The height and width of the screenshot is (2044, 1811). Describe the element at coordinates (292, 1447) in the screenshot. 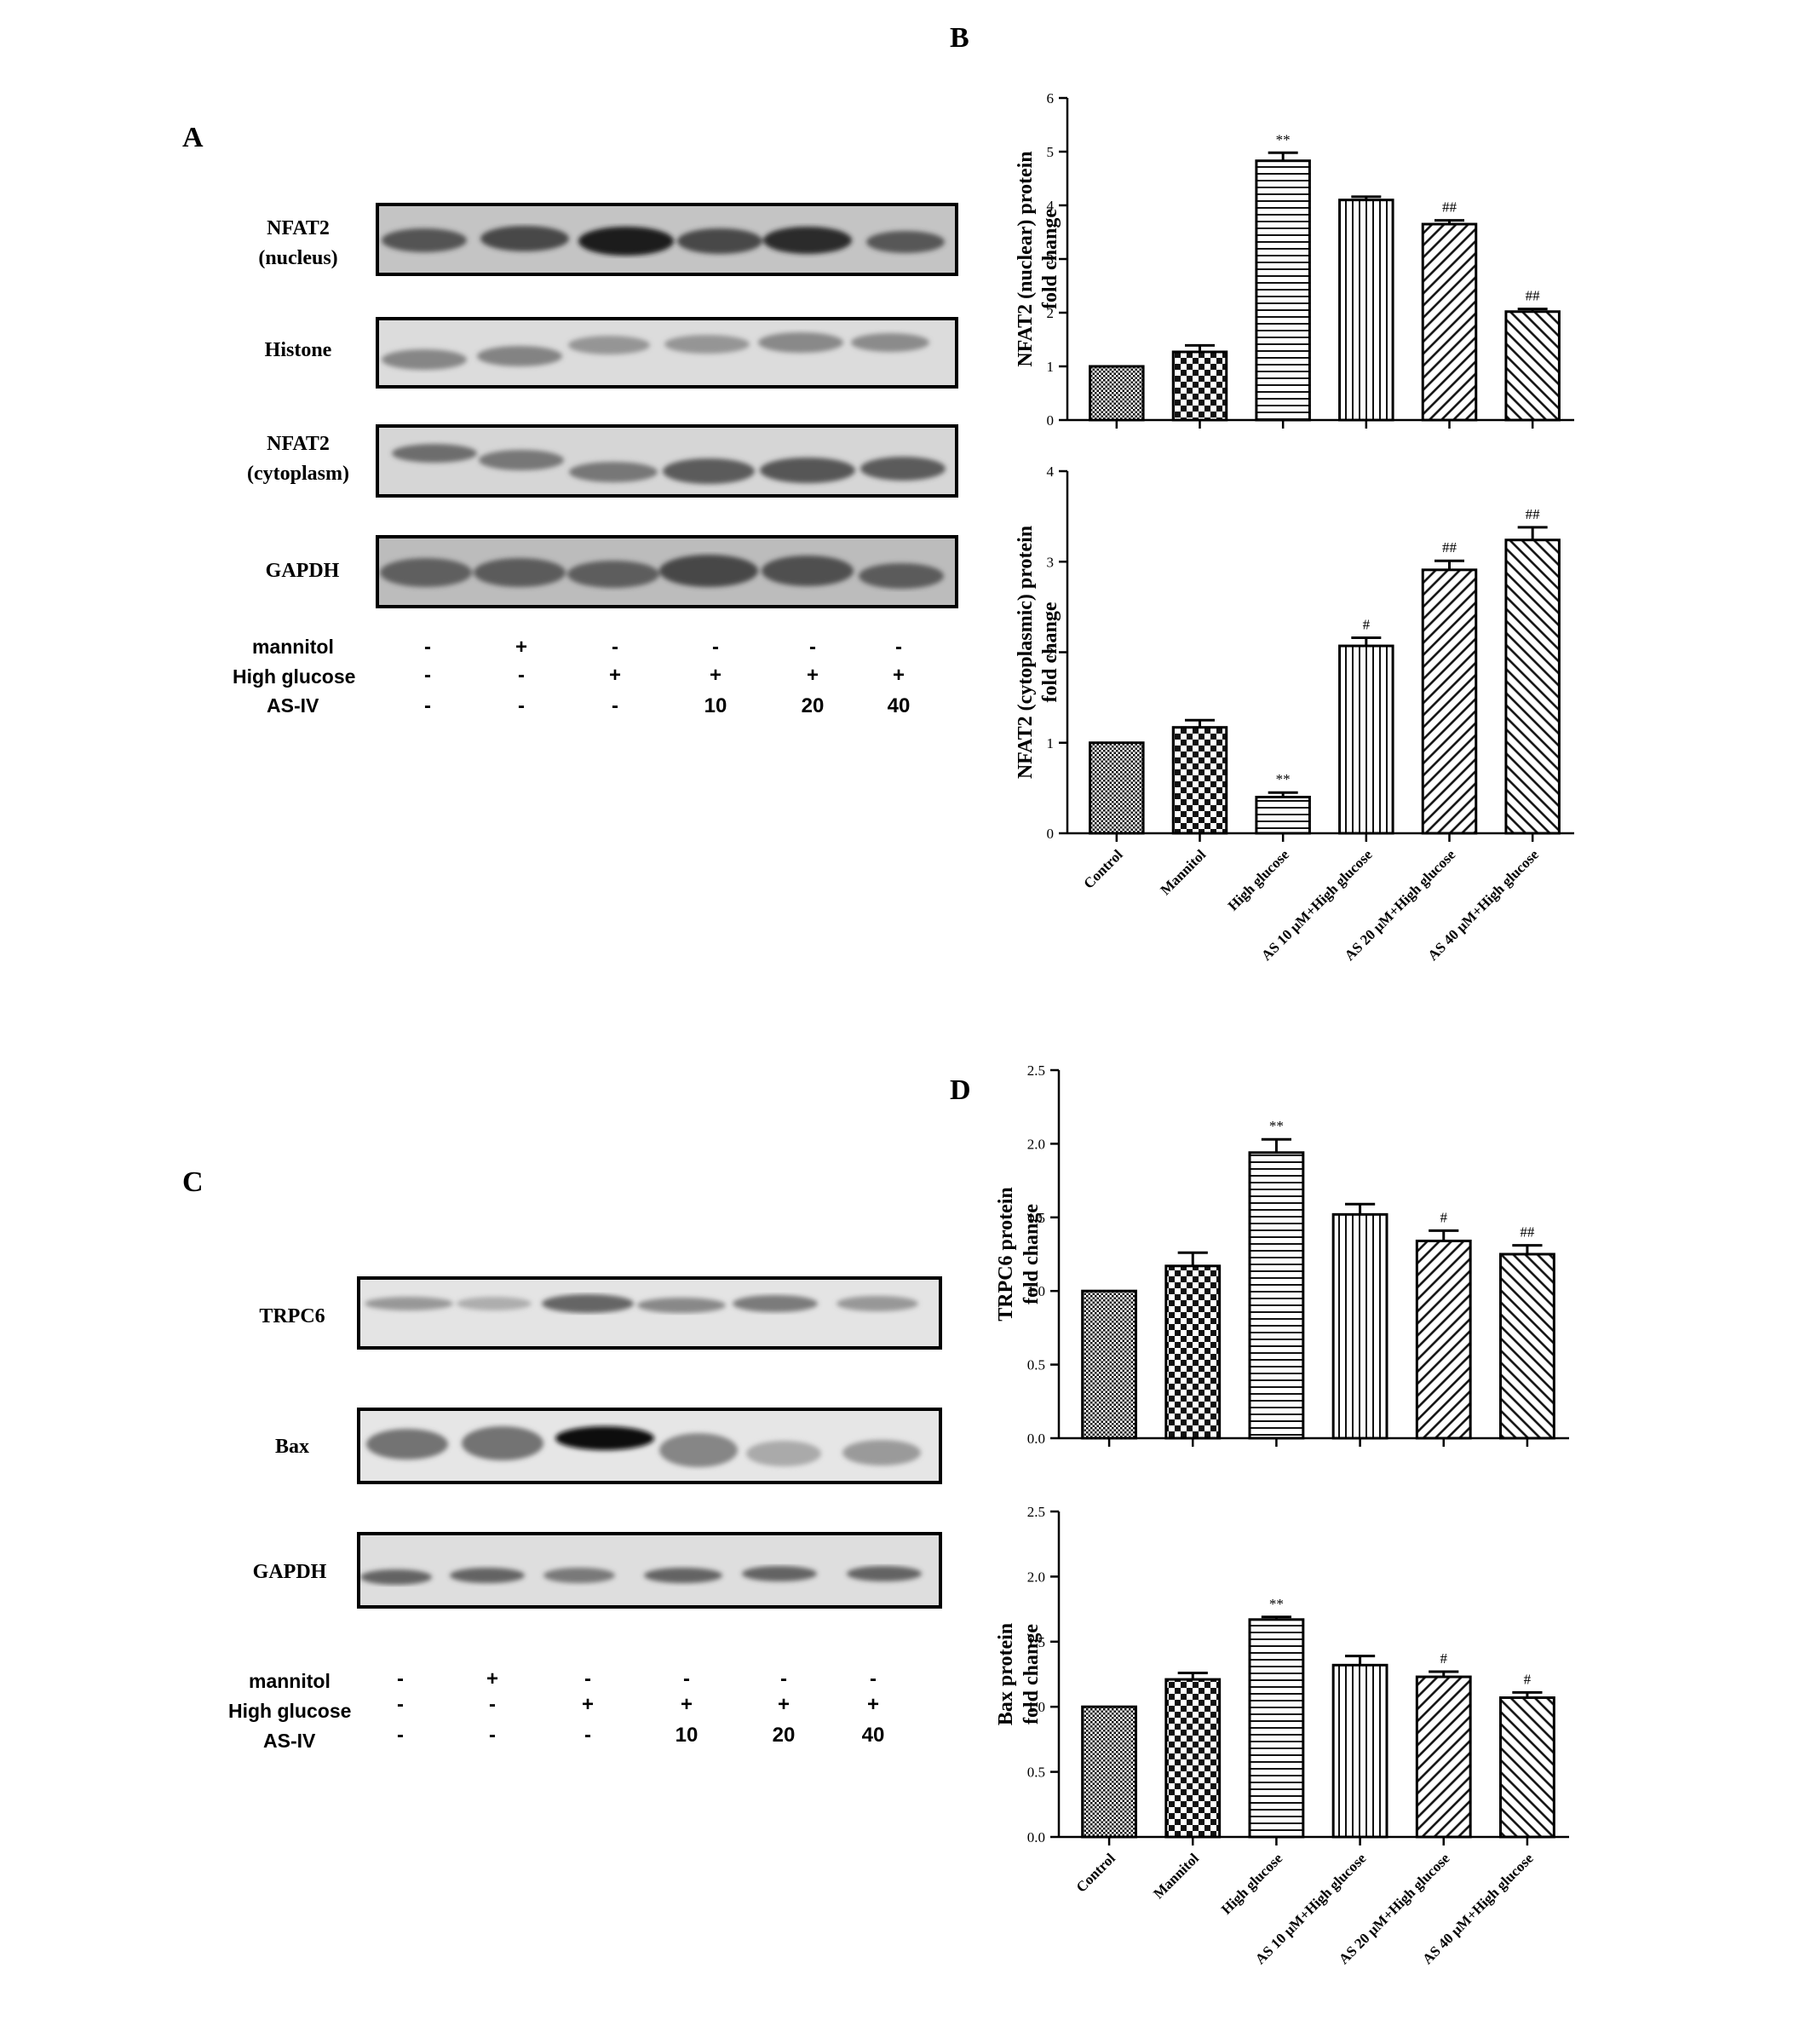

I see `blot-label: Bax` at that location.